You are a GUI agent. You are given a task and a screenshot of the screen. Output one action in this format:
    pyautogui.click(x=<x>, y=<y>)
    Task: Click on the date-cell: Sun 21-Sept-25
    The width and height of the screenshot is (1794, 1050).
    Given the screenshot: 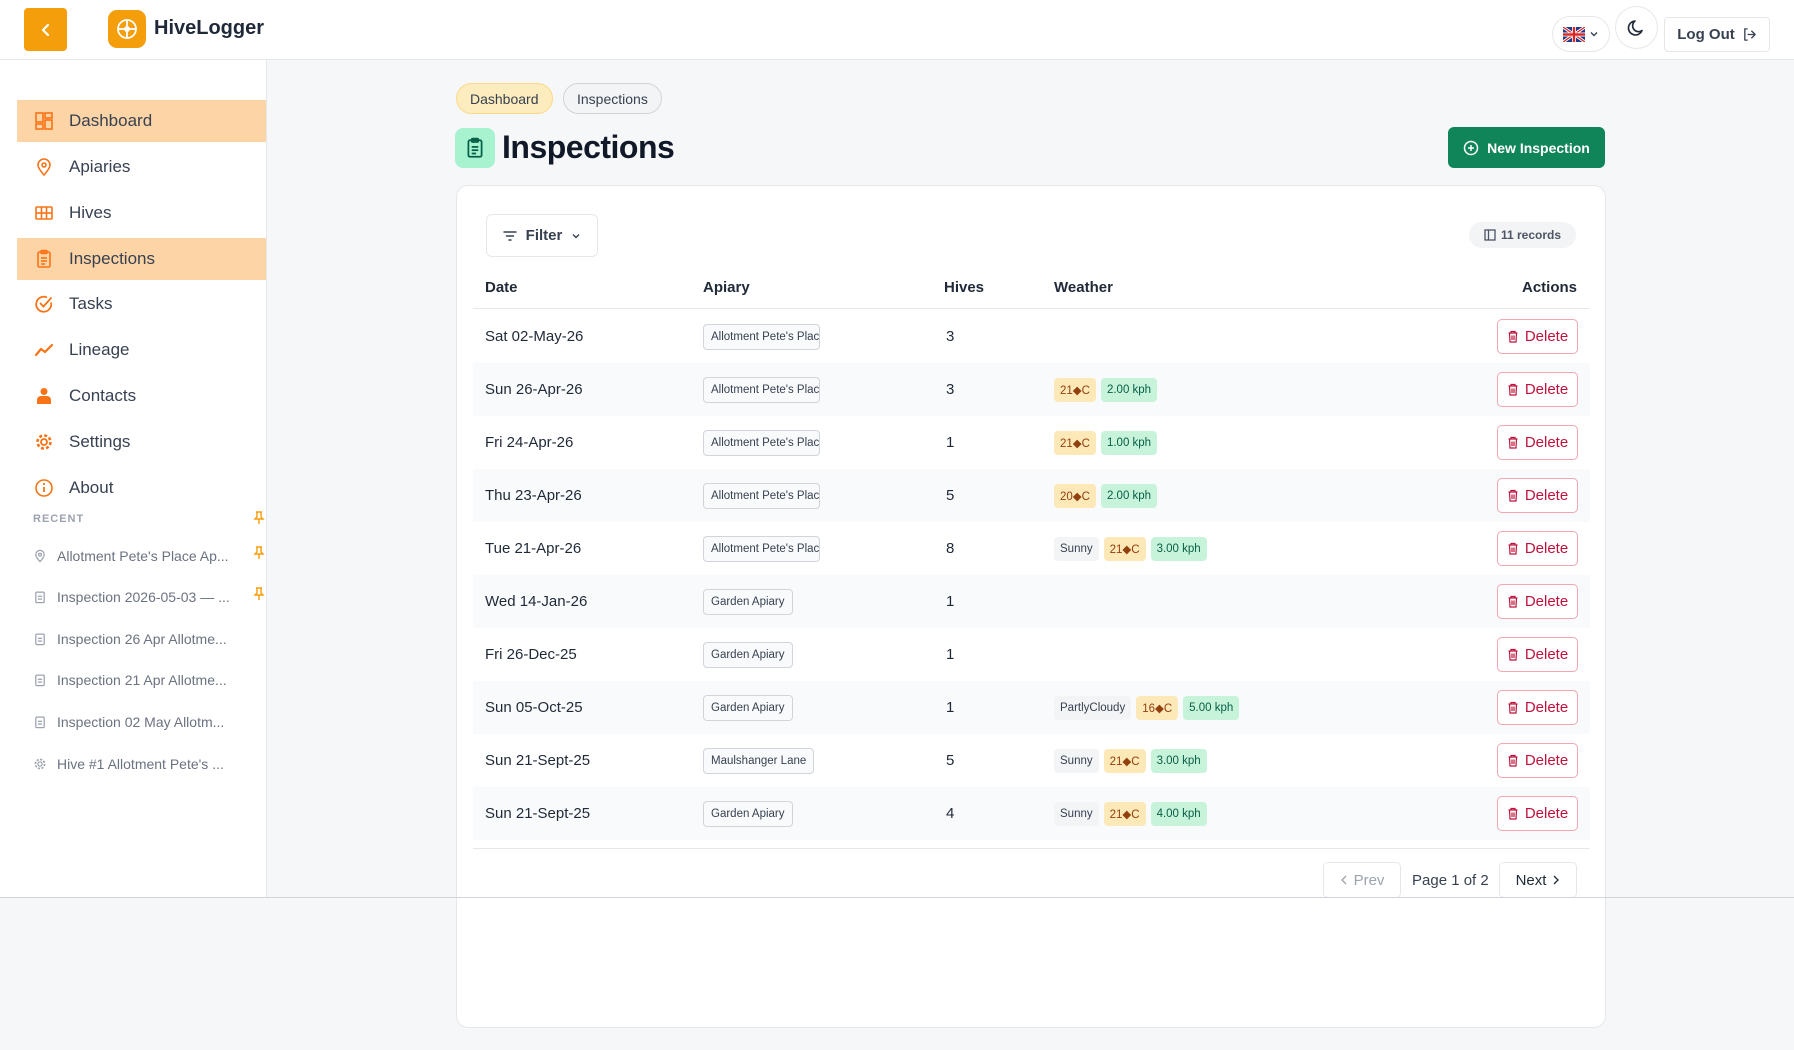 What is the action you would take?
    pyautogui.click(x=538, y=760)
    